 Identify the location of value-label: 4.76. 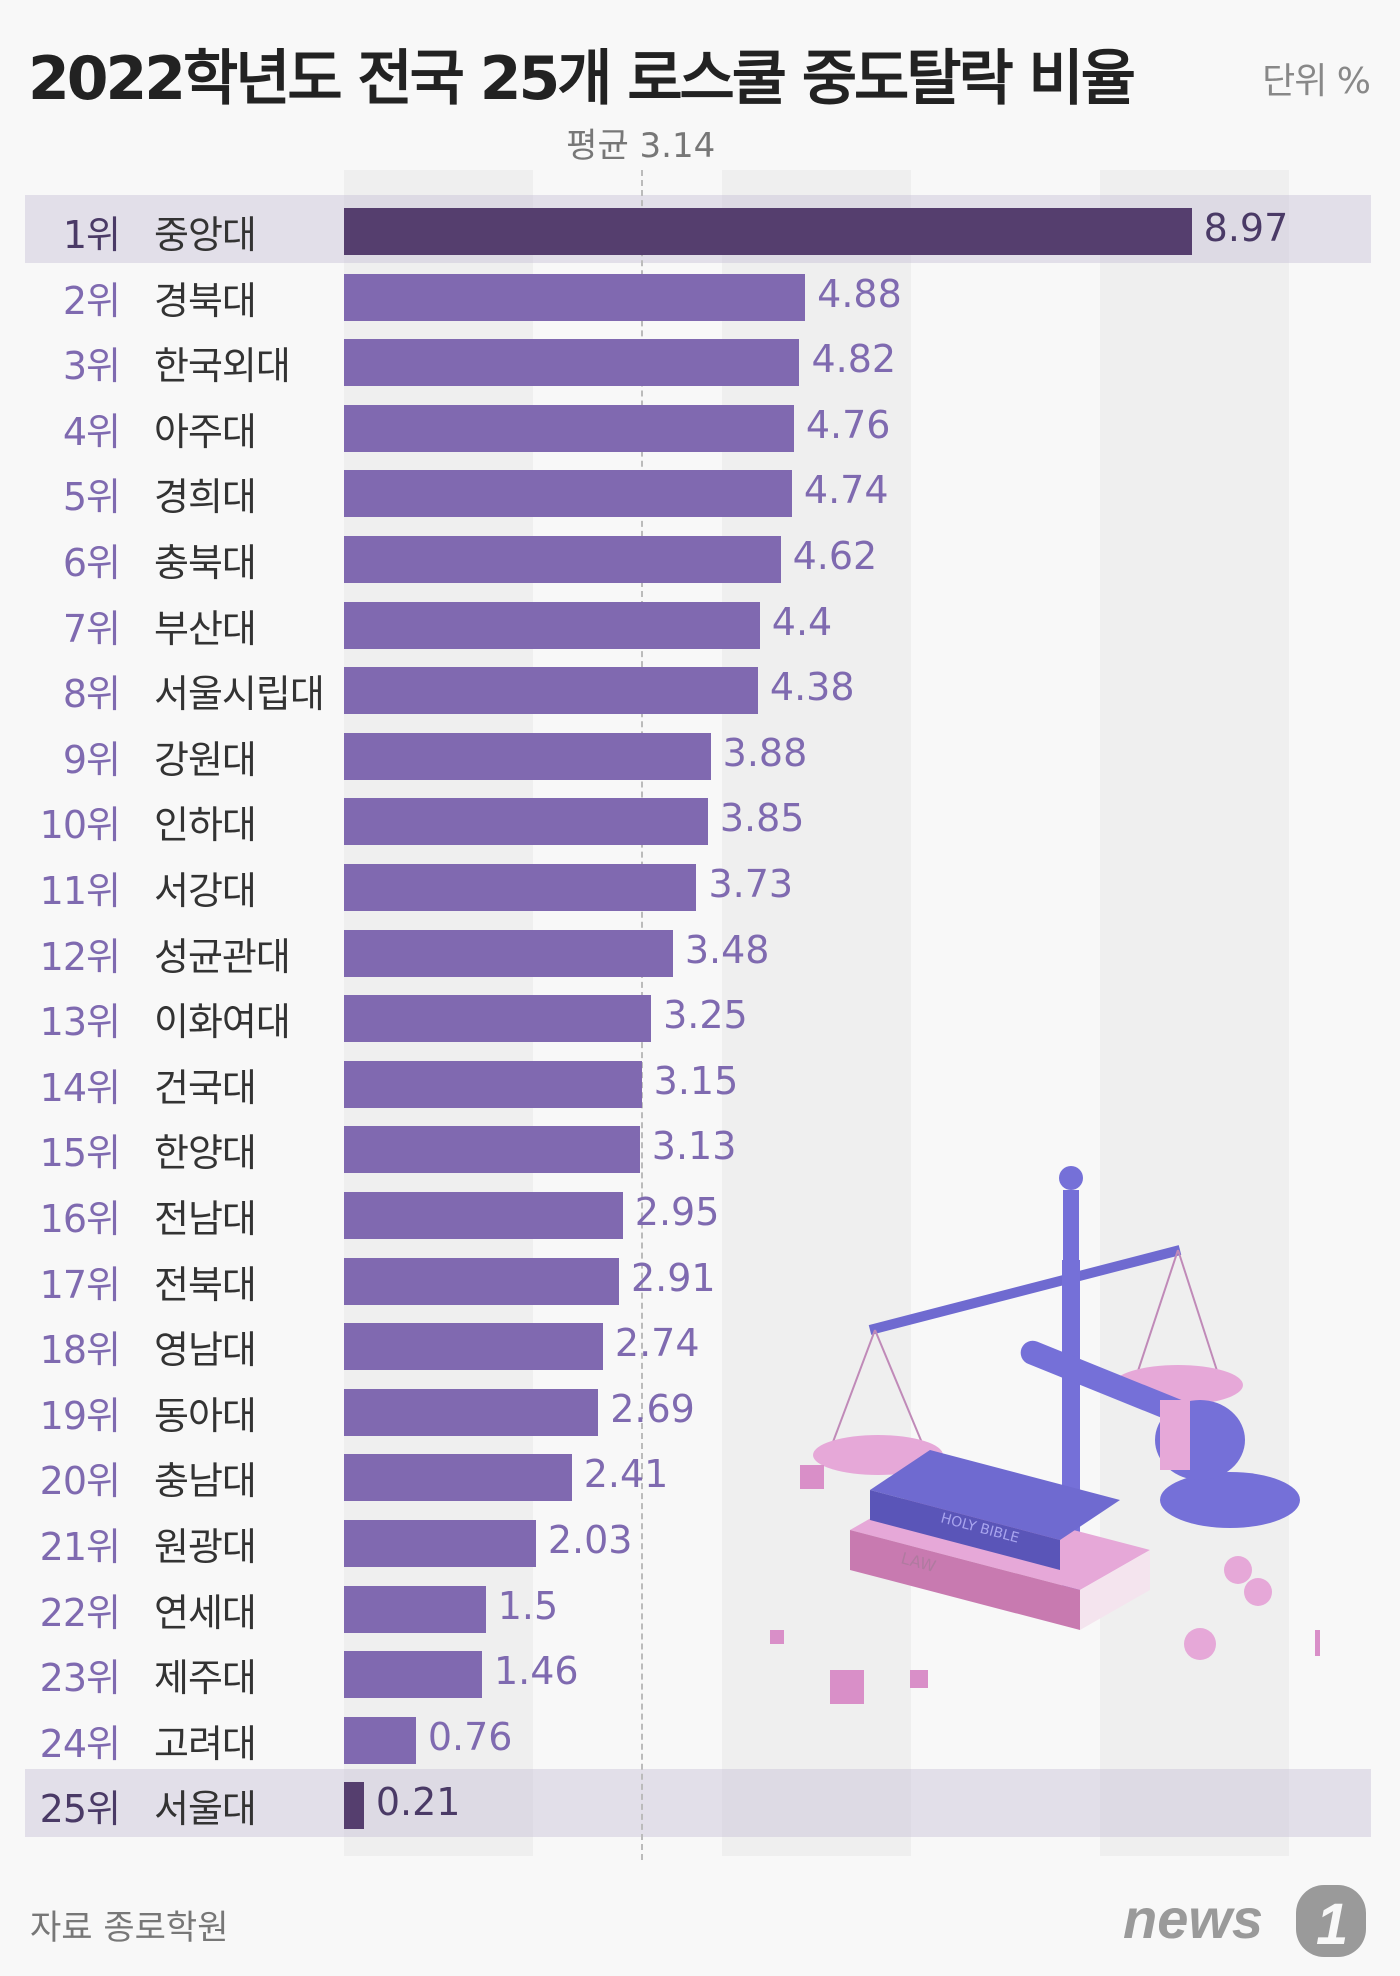
(848, 424).